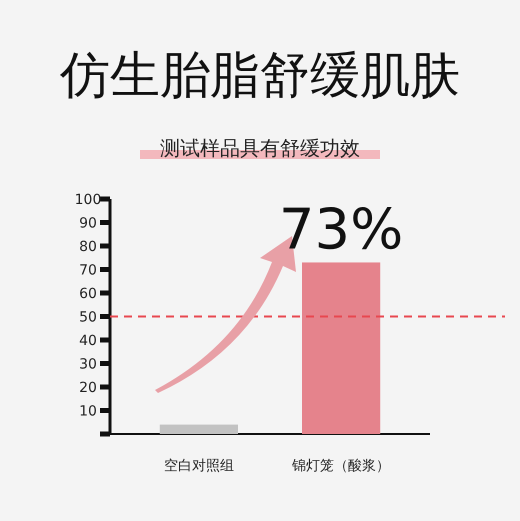  Describe the element at coordinates (88, 412) in the screenshot. I see `y-tick-label: 10` at that location.